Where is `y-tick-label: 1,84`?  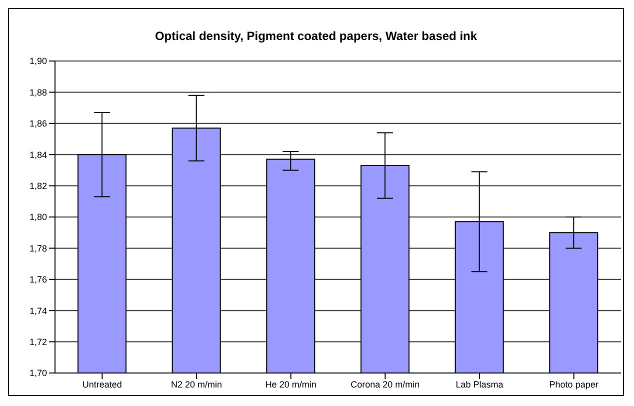 y-tick-label: 1,84 is located at coordinates (38, 155).